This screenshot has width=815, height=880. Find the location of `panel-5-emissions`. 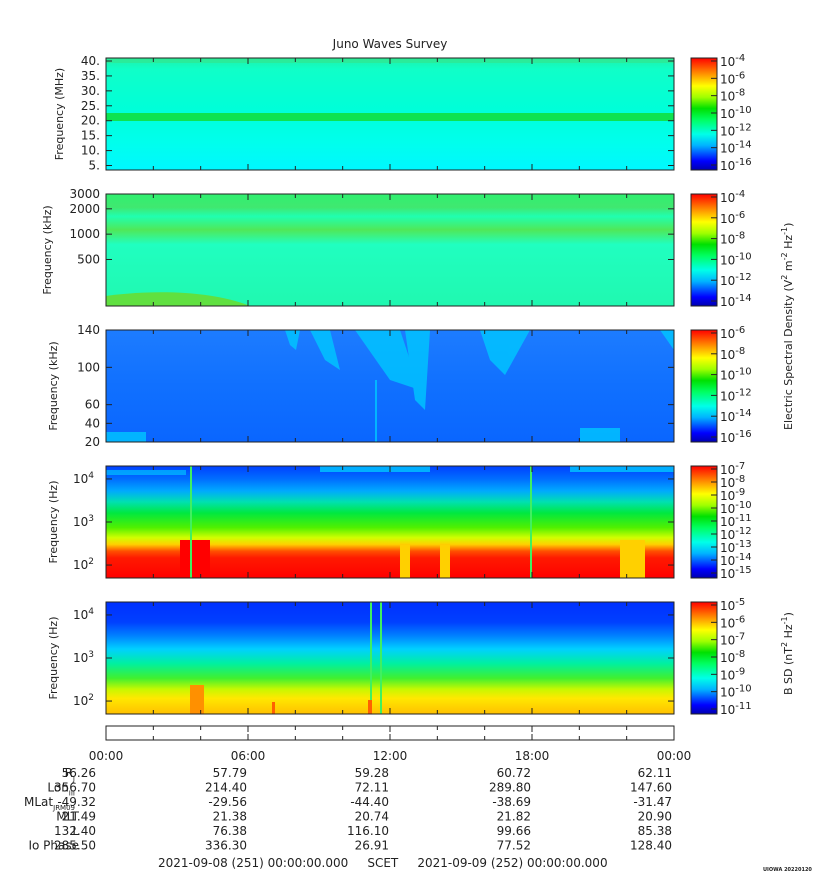

panel-5-emissions is located at coordinates (286, 658).